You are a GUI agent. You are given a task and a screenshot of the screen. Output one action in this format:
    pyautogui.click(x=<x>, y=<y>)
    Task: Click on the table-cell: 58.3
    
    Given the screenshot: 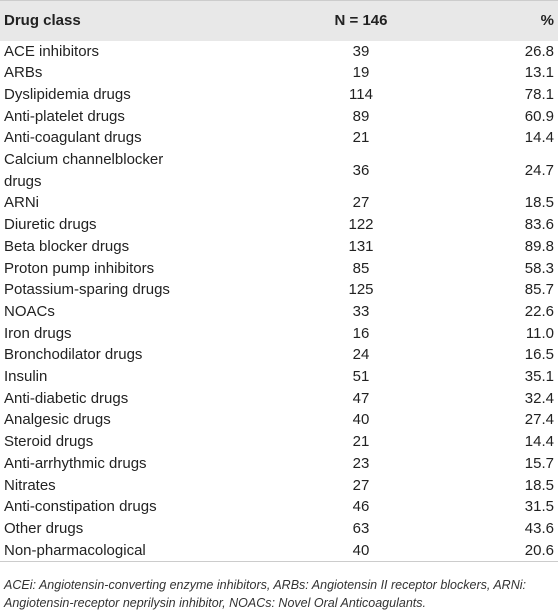 What is the action you would take?
    pyautogui.click(x=539, y=268)
    